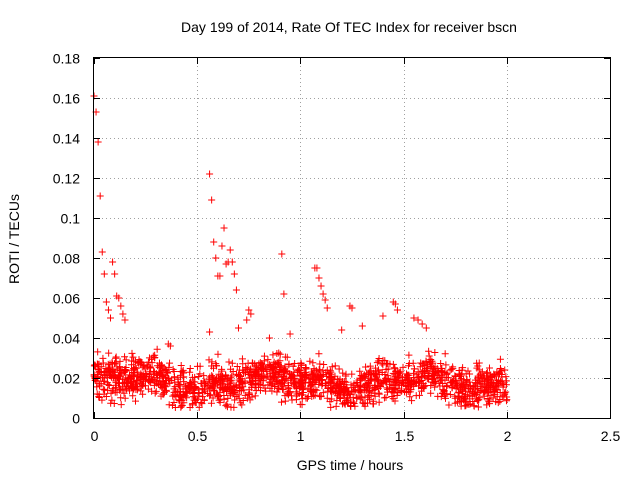  I want to click on x-axis-label: GPS time / hours, so click(350, 465).